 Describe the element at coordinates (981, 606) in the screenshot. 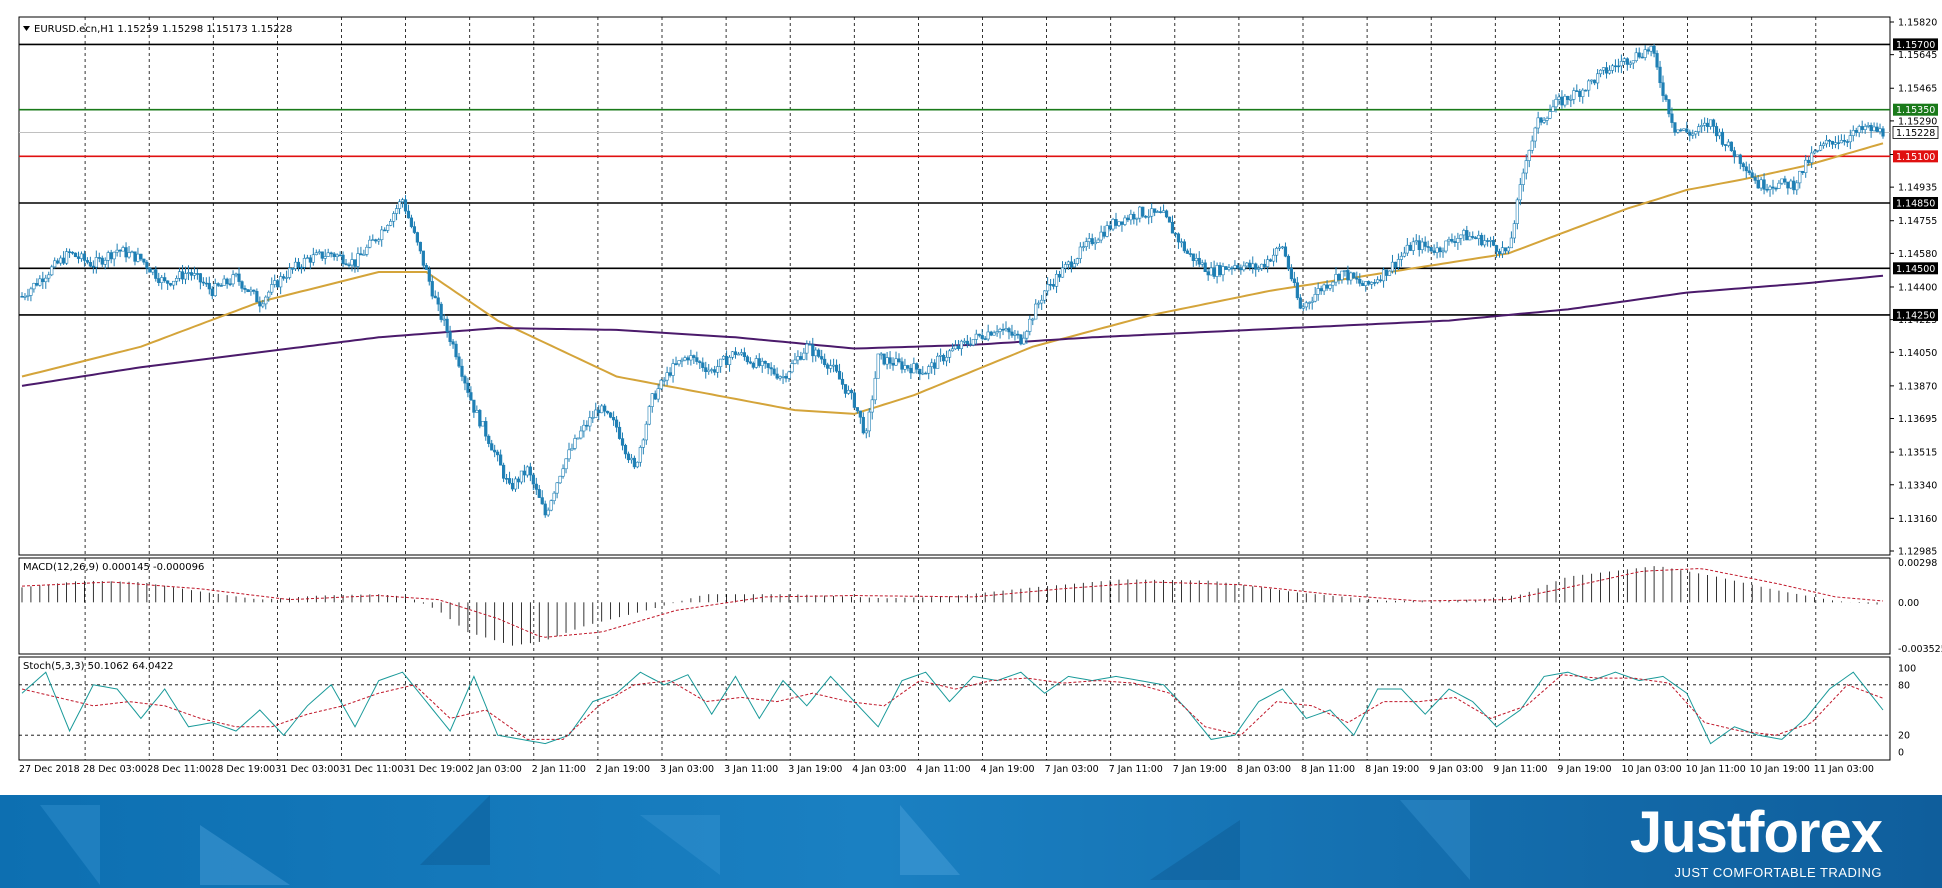

I see `macd-indicator: 0.00298 0.00 -0.003525` at that location.